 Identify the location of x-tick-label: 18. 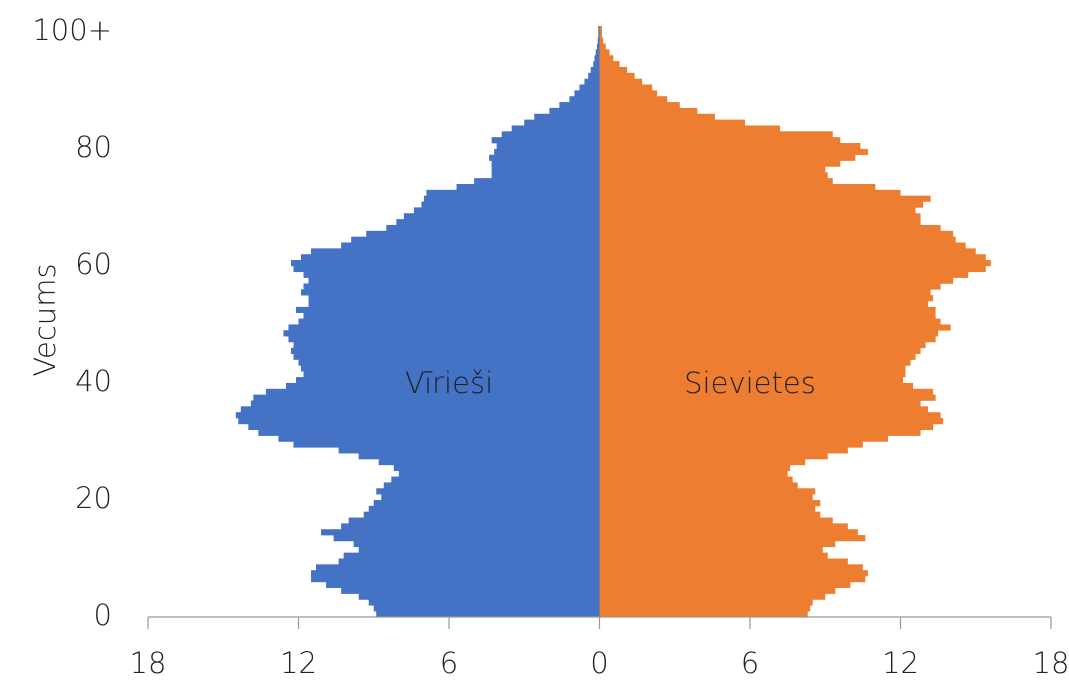
(148, 663).